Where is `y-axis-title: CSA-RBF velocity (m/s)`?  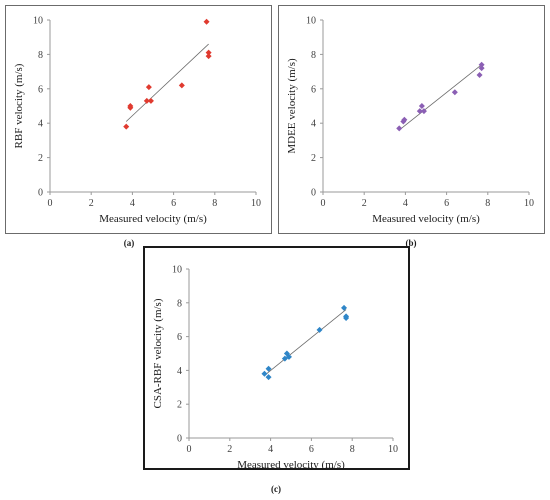
y-axis-title: CSA-RBF velocity (m/s) is located at coordinates (158, 353).